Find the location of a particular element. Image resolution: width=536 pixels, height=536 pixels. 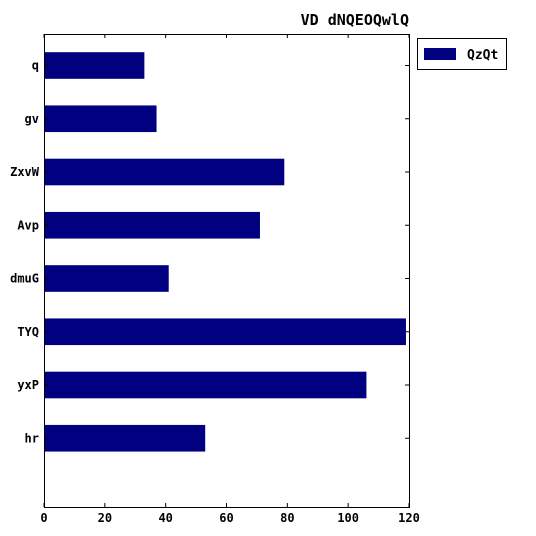

bar-dmuG is located at coordinates (107, 278).